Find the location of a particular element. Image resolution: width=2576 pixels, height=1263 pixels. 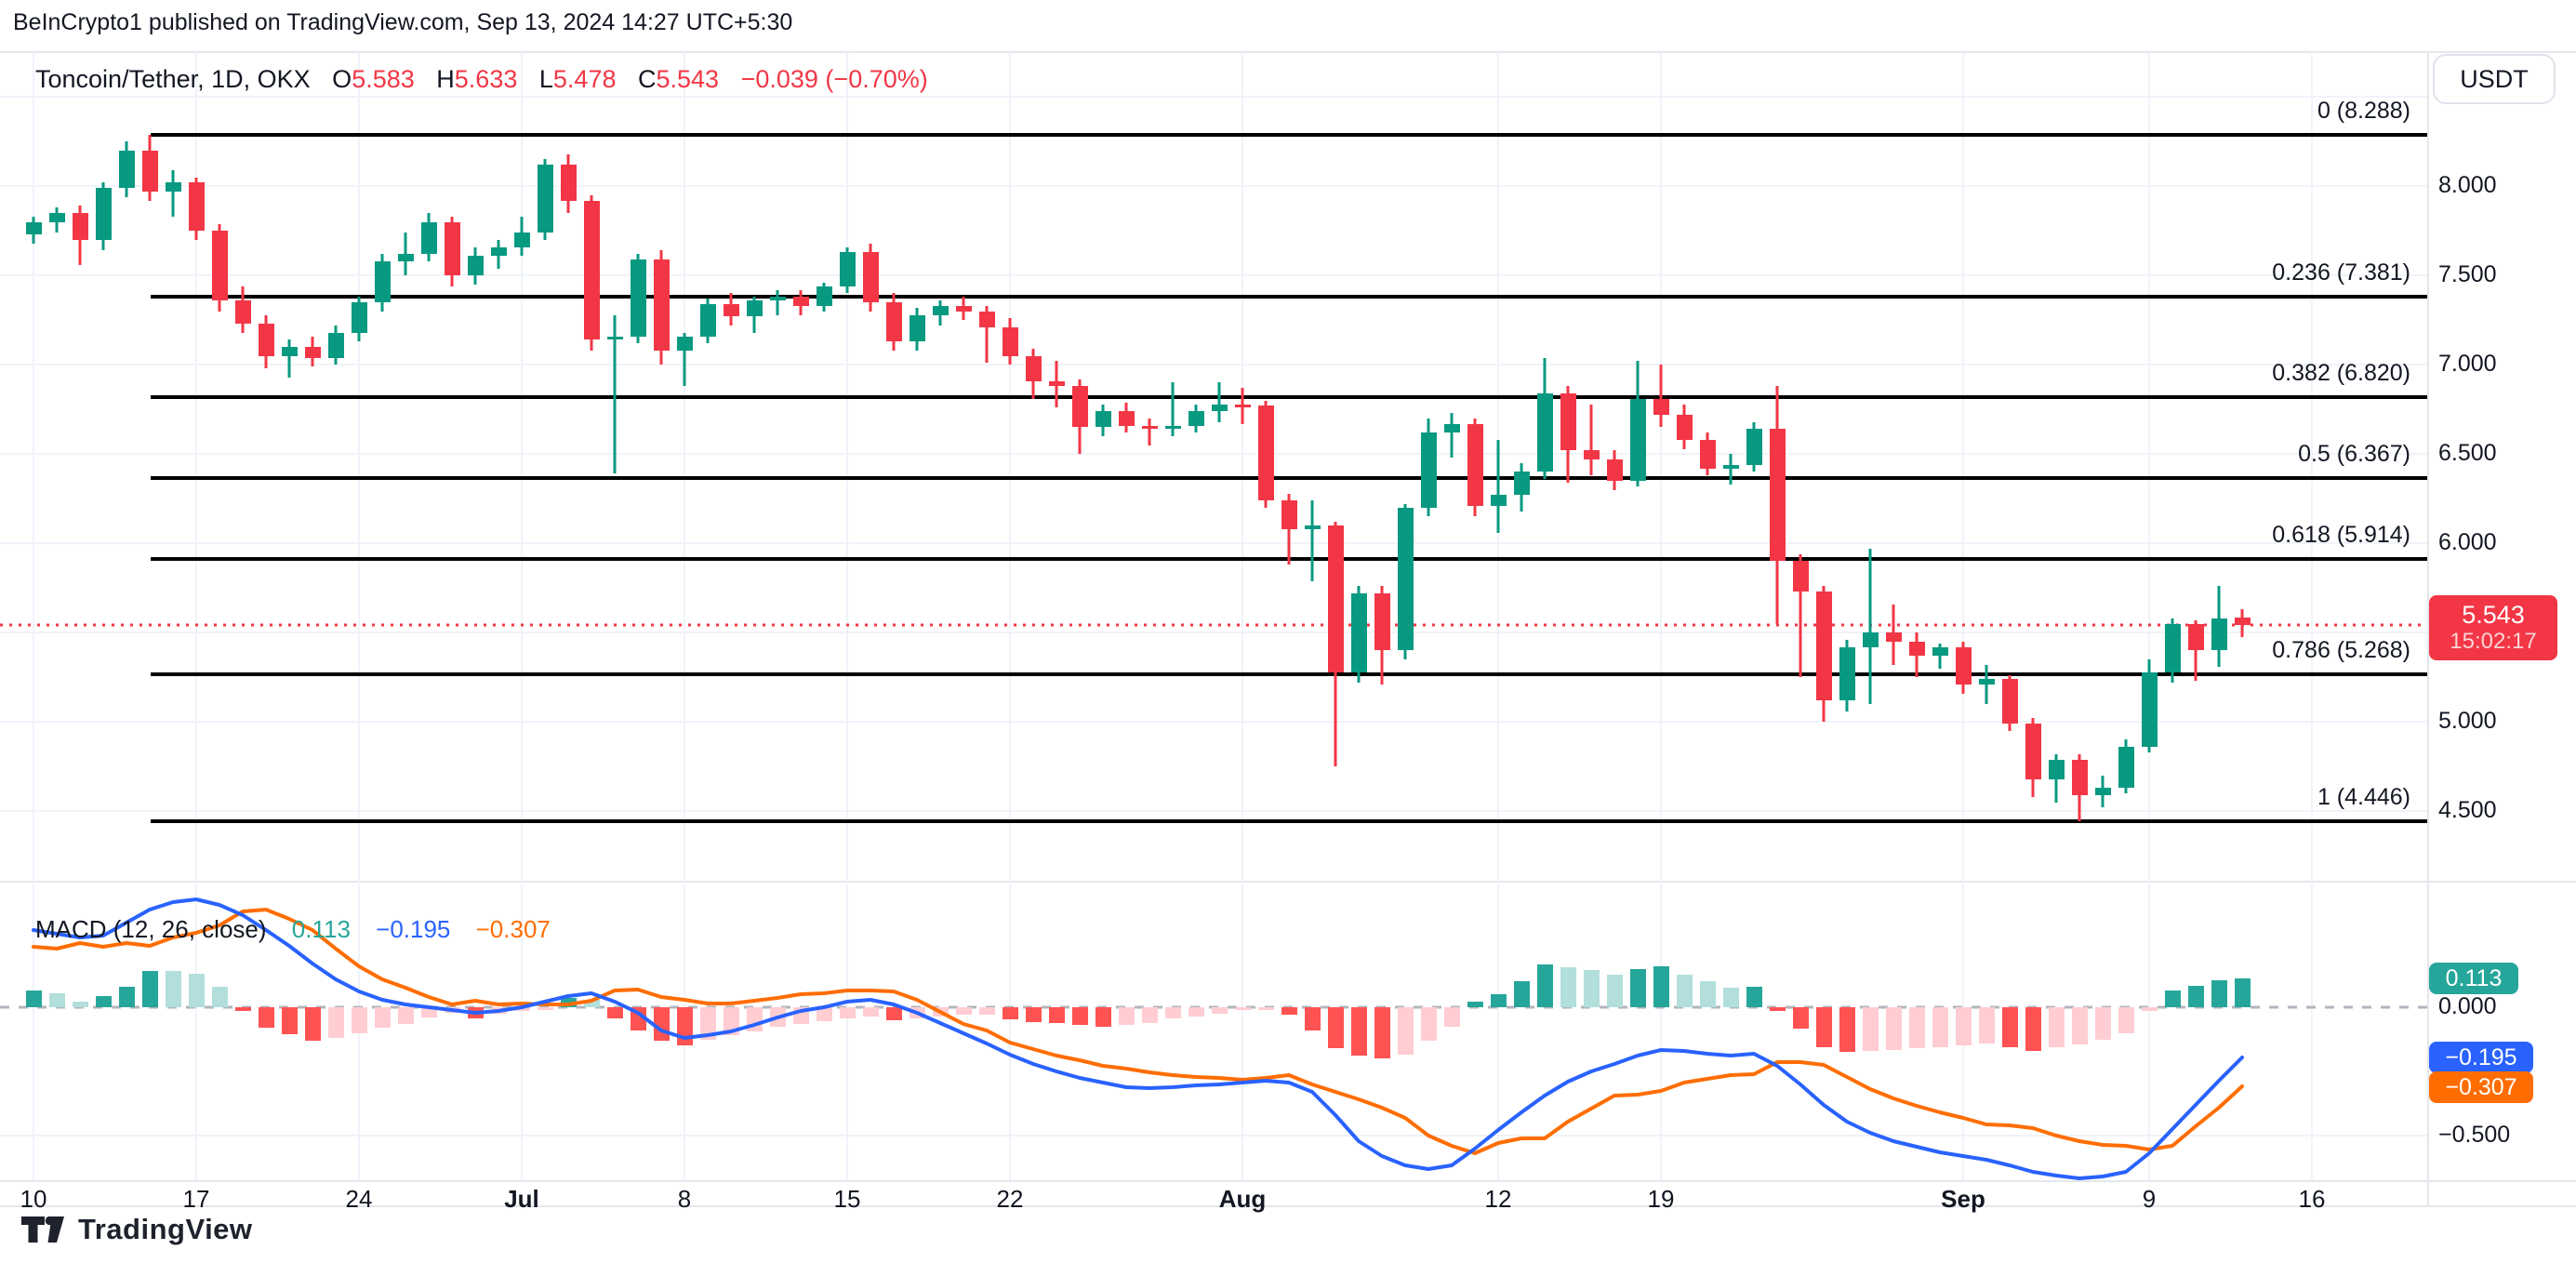

high-value: 5.633 is located at coordinates (486, 79).